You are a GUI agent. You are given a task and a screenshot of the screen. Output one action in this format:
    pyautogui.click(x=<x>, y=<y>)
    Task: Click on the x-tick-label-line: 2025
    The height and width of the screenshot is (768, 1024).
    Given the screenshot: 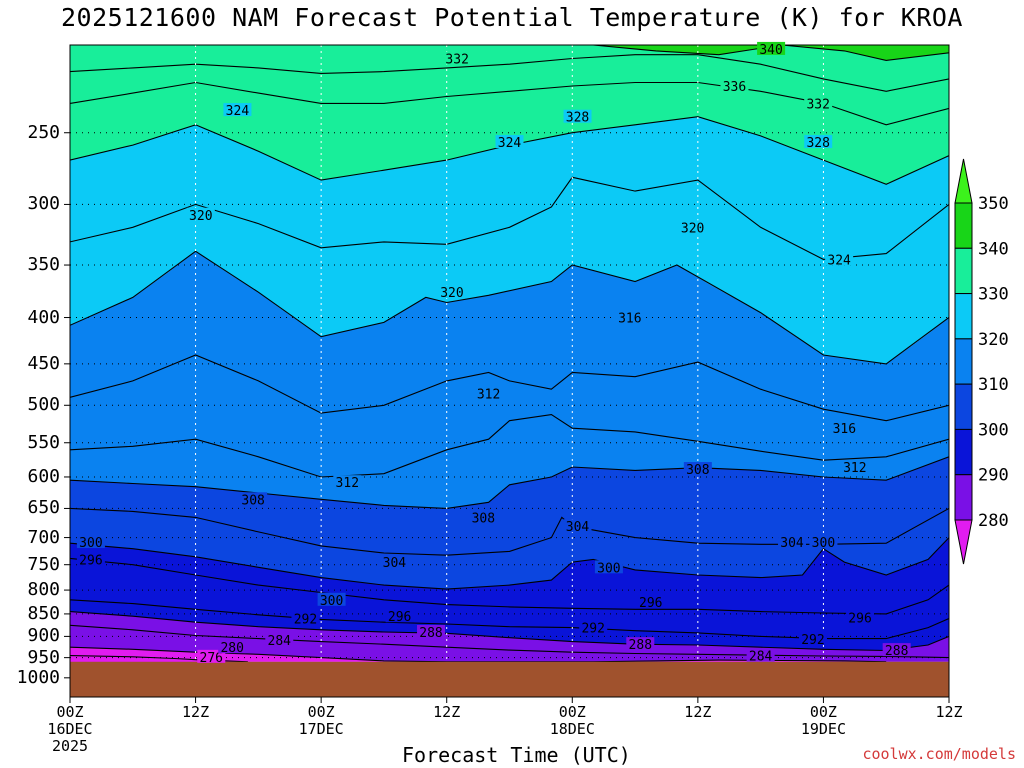 What is the action you would take?
    pyautogui.click(x=70, y=746)
    